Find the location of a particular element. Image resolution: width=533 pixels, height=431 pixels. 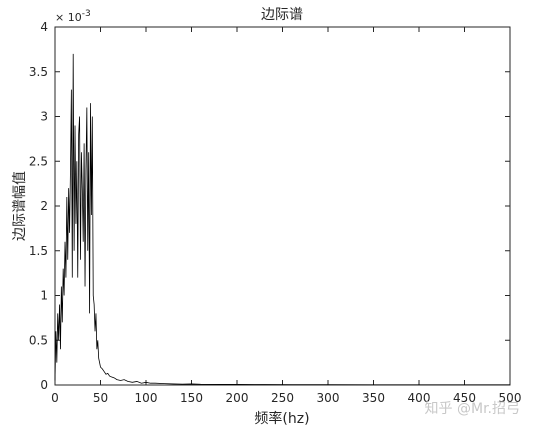

y-tick-label: 2 is located at coordinates (44, 206).